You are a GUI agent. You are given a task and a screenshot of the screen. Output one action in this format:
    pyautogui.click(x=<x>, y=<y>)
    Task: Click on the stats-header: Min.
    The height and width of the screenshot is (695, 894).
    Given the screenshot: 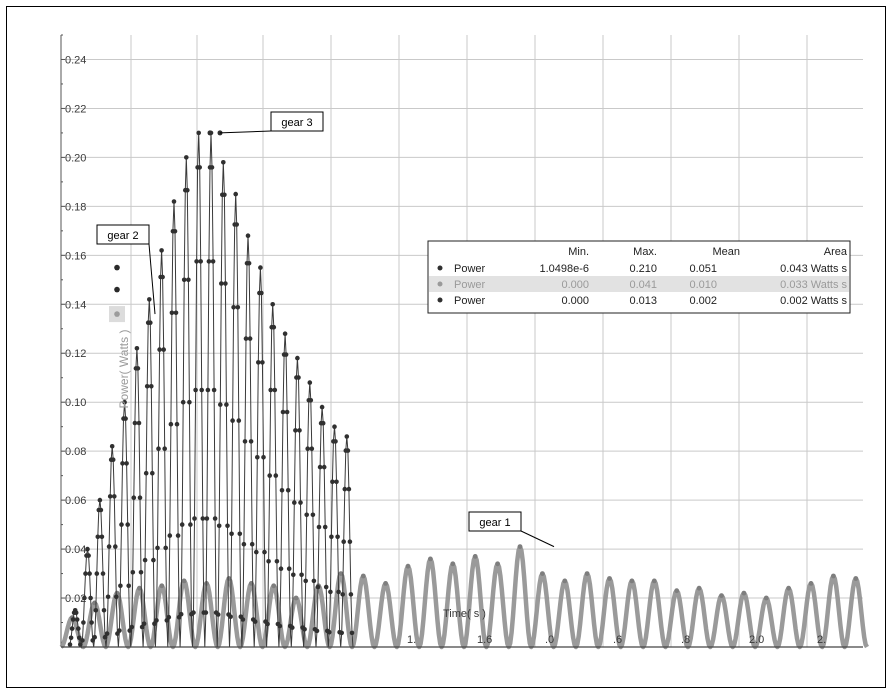 What is the action you would take?
    pyautogui.click(x=578, y=252)
    